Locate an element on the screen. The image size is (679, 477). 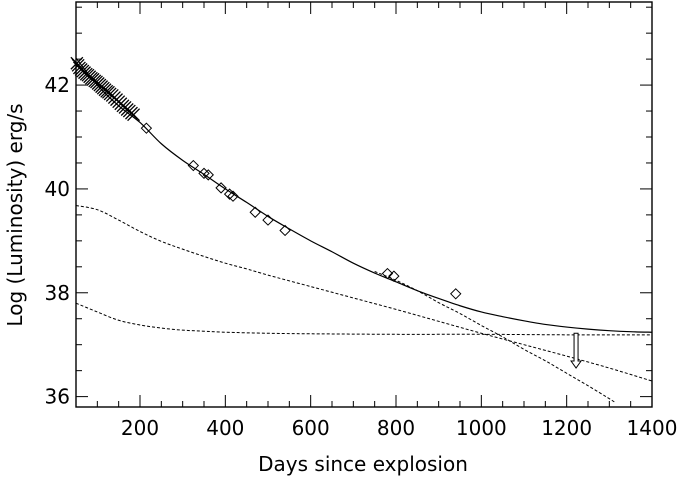
x-tick-label: 1000 is located at coordinates (481, 428).